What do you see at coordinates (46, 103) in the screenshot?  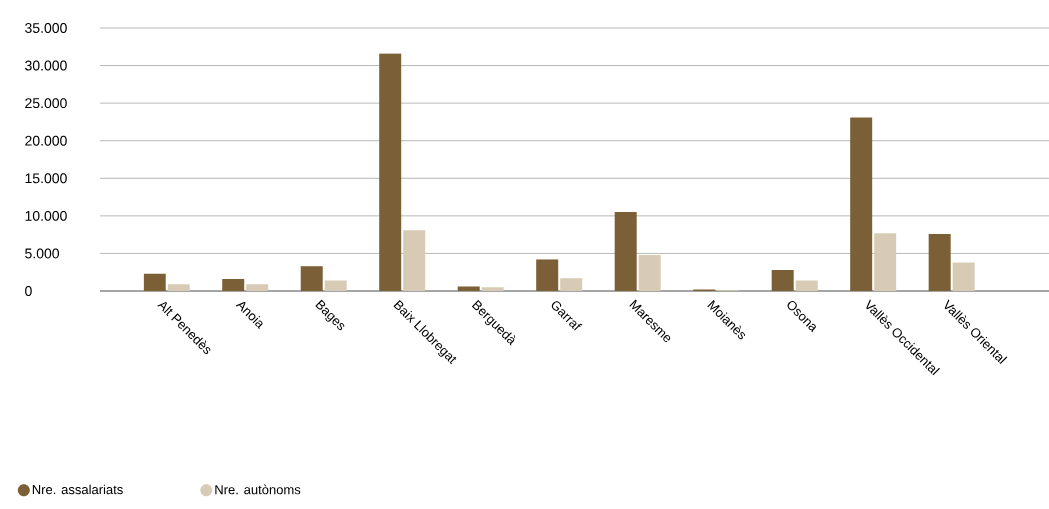 I see `y-tick-label: 25.000` at bounding box center [46, 103].